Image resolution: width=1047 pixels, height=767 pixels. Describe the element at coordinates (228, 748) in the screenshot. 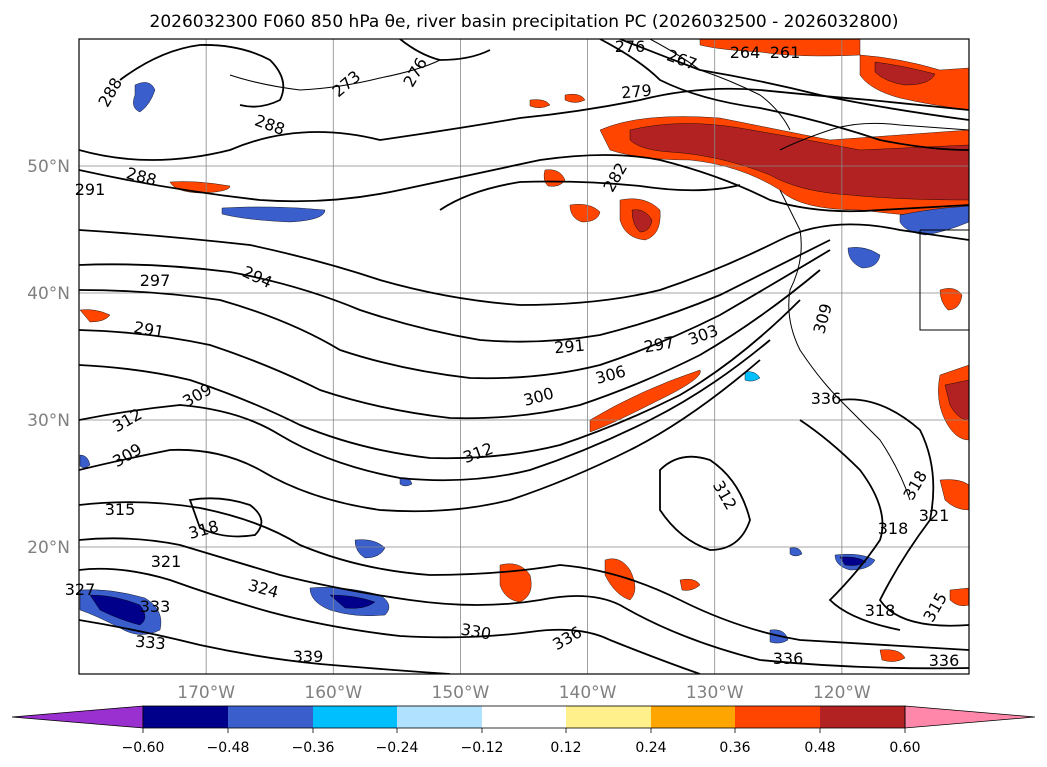

I see `colorbar-tick-label: −0.48` at that location.